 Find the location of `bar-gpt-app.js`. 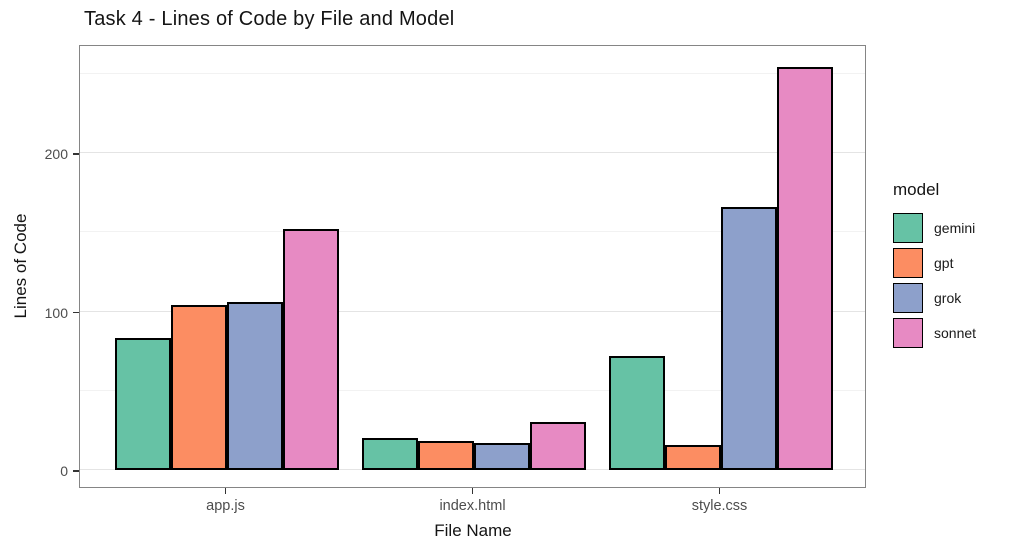

bar-gpt-app.js is located at coordinates (198, 387).